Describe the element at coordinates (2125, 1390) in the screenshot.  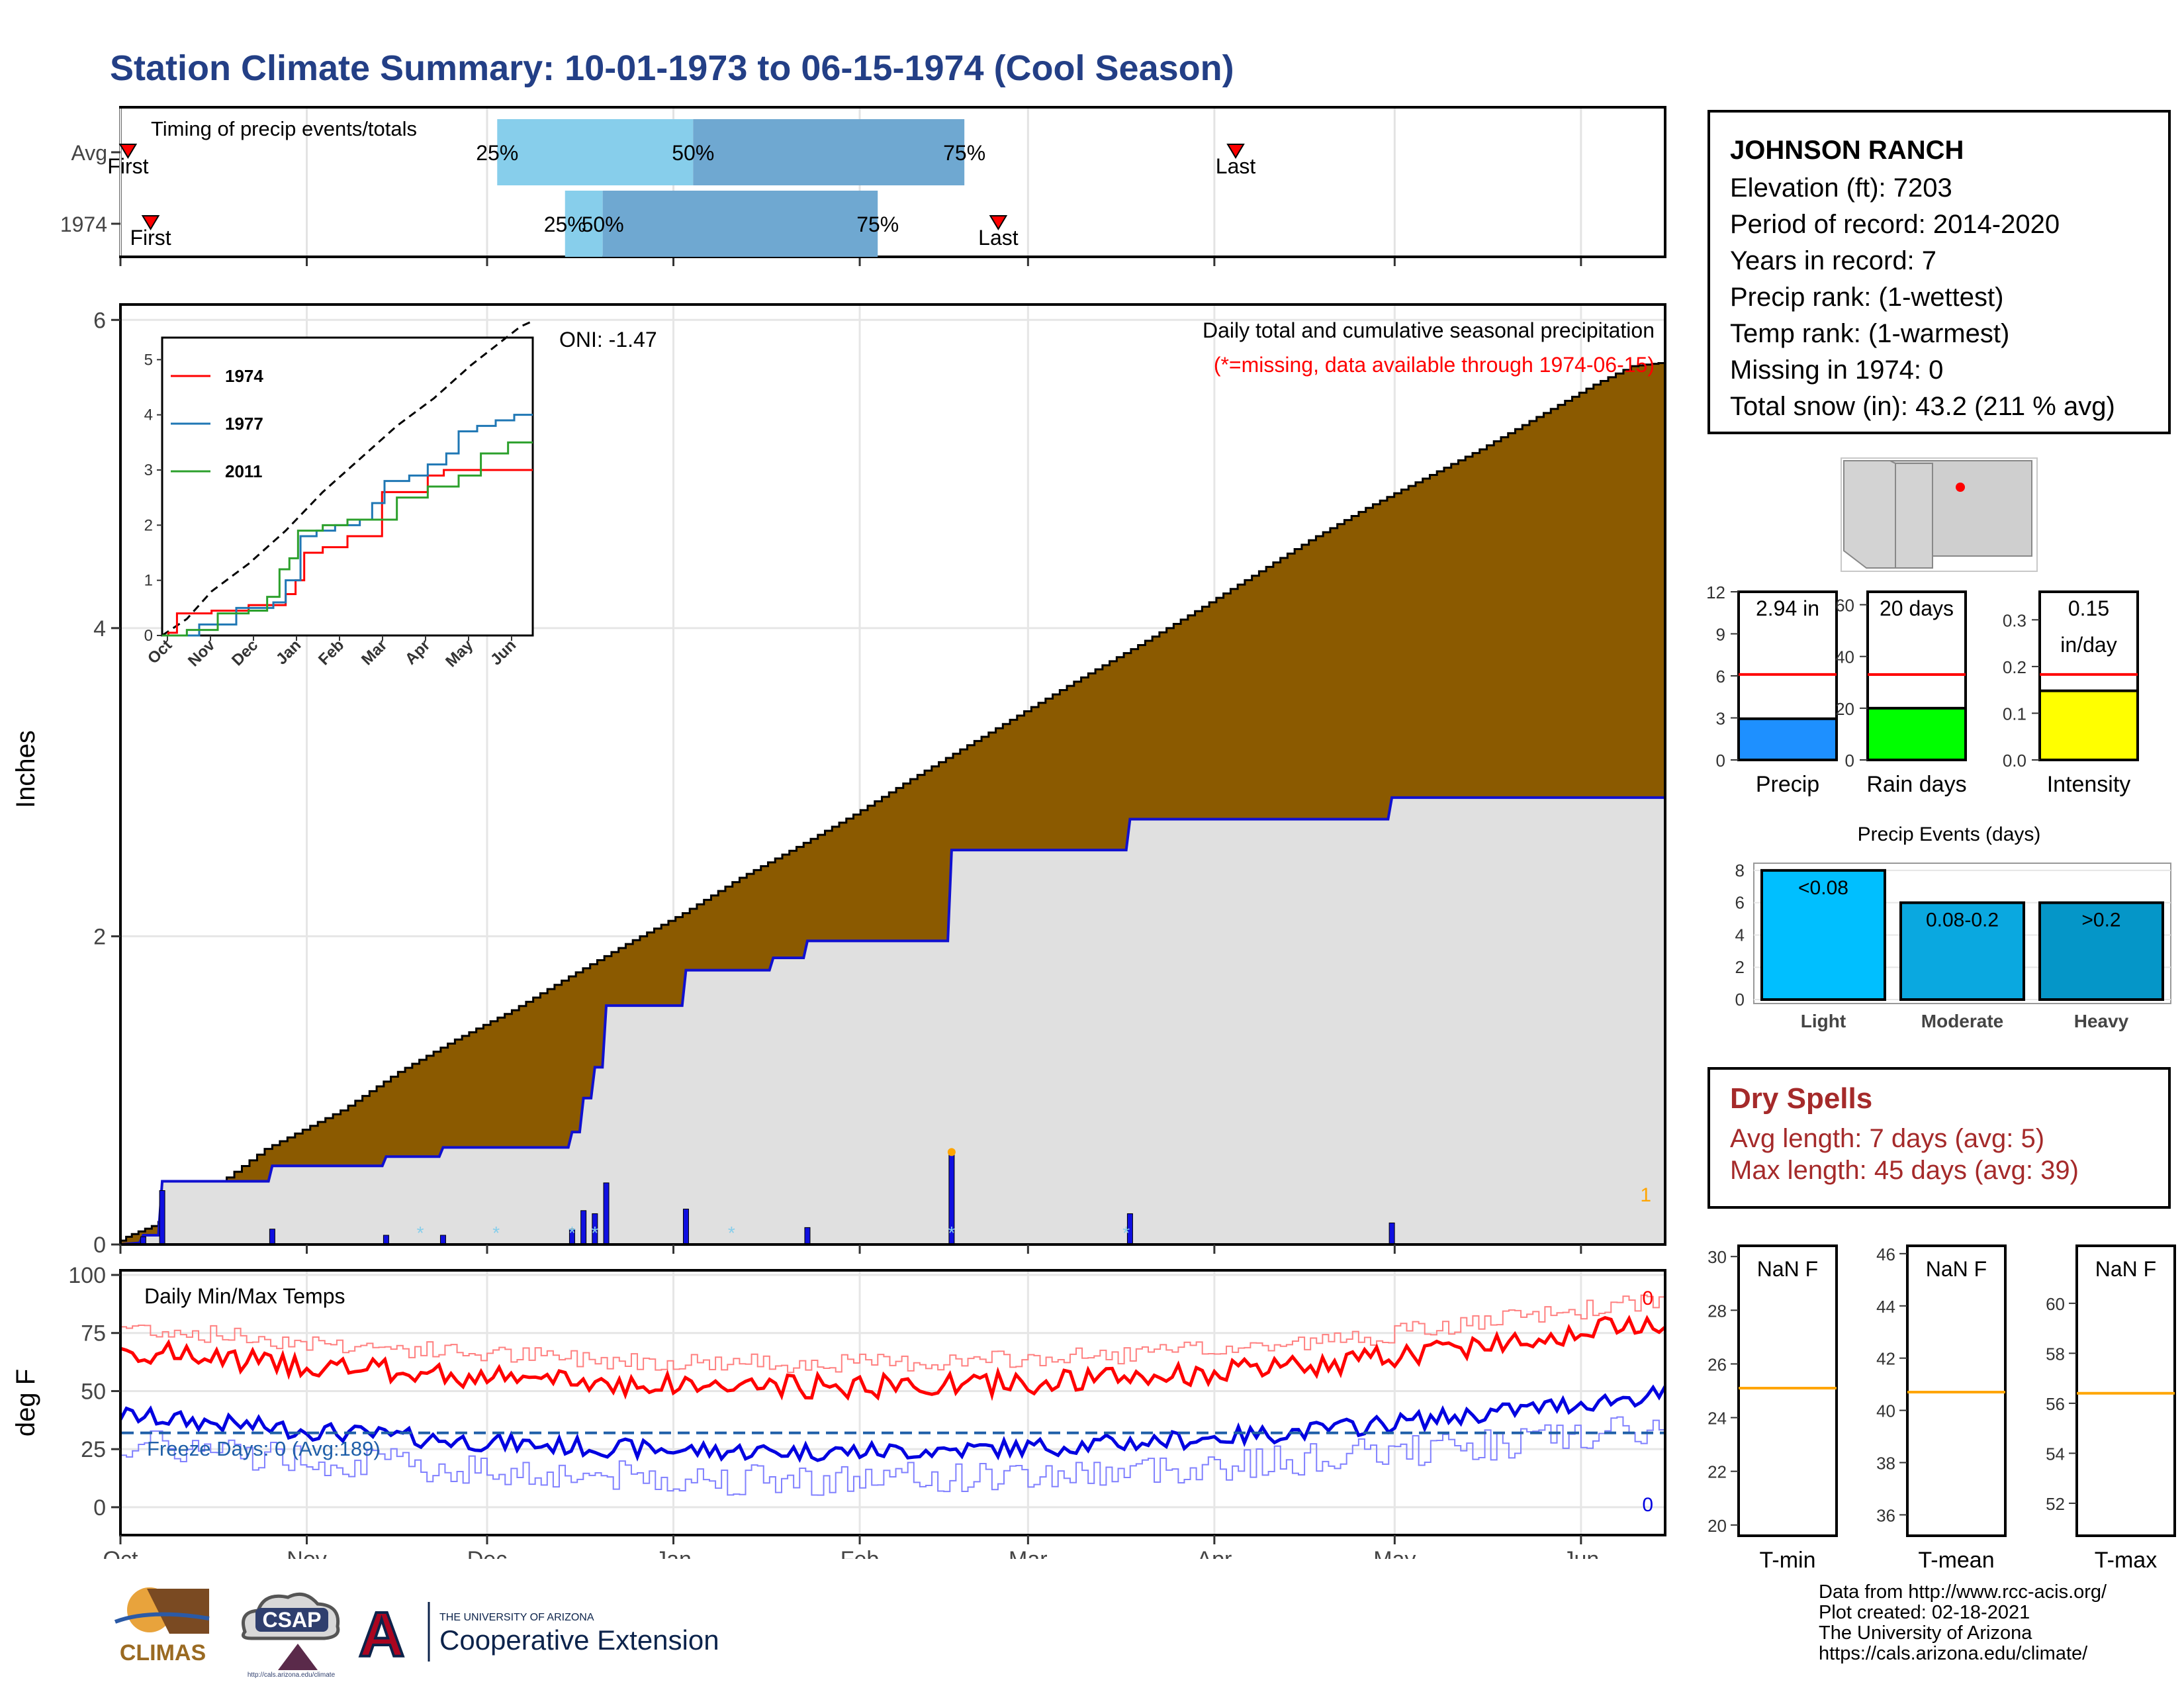
I see `temp-summary-frame` at that location.